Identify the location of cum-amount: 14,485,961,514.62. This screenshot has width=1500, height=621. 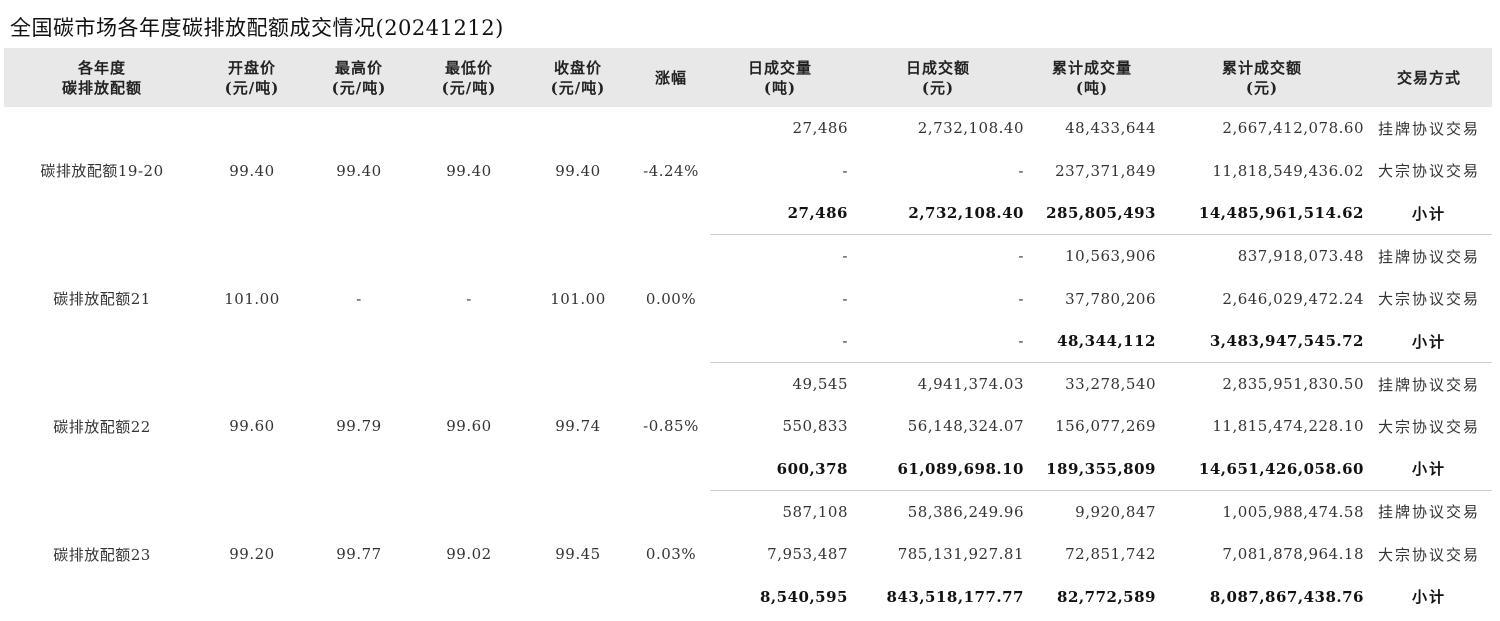
(1262, 214).